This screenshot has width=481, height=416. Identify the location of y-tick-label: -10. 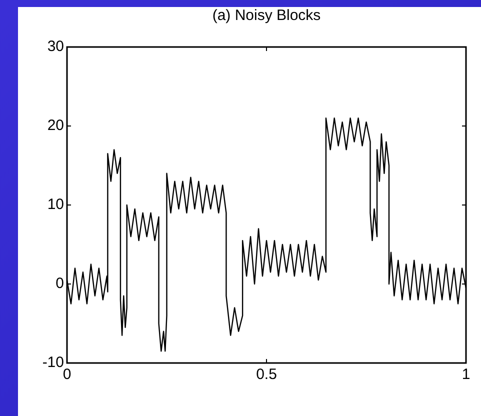
(53, 363).